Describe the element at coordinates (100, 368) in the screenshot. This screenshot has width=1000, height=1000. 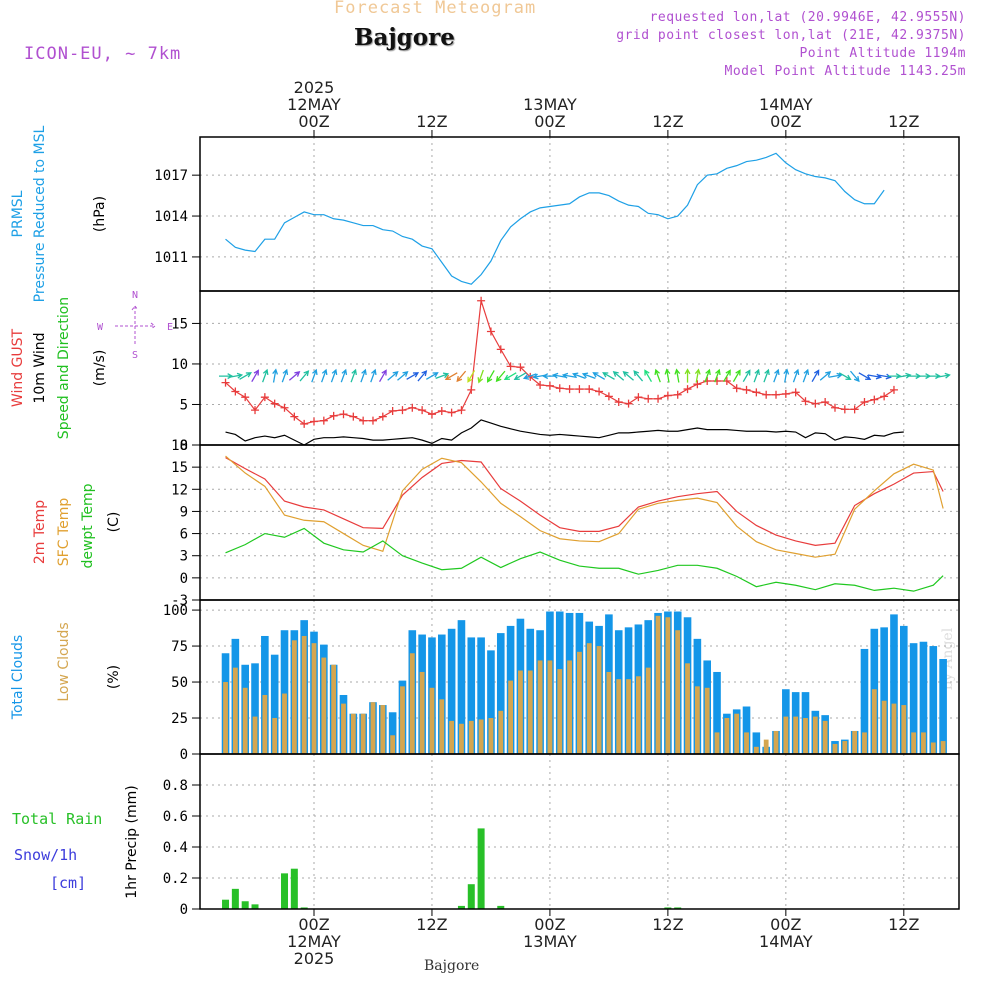
I see `wind-unit-label: (m/s)` at that location.